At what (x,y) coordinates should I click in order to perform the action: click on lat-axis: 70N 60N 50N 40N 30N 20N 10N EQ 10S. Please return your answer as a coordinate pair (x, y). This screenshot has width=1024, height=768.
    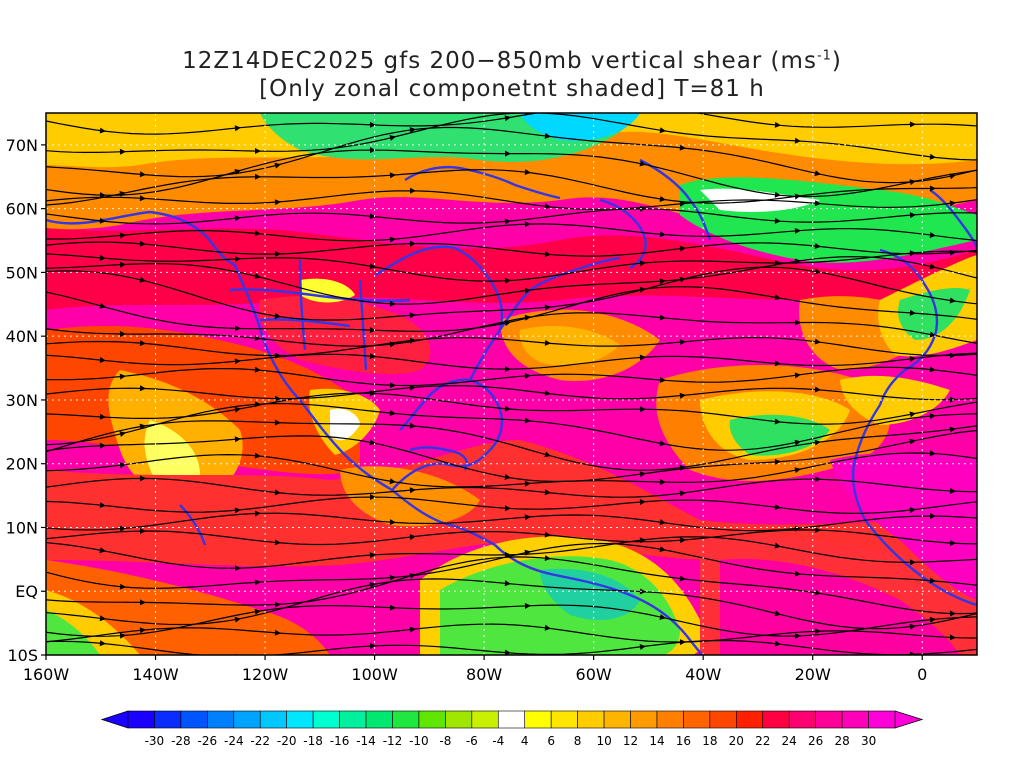
    Looking at the image, I should click on (26, 400).